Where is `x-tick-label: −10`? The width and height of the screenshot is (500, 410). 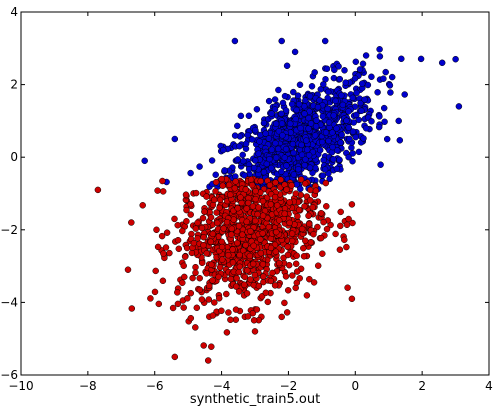
x-tick-label: −10 is located at coordinates (20, 386).